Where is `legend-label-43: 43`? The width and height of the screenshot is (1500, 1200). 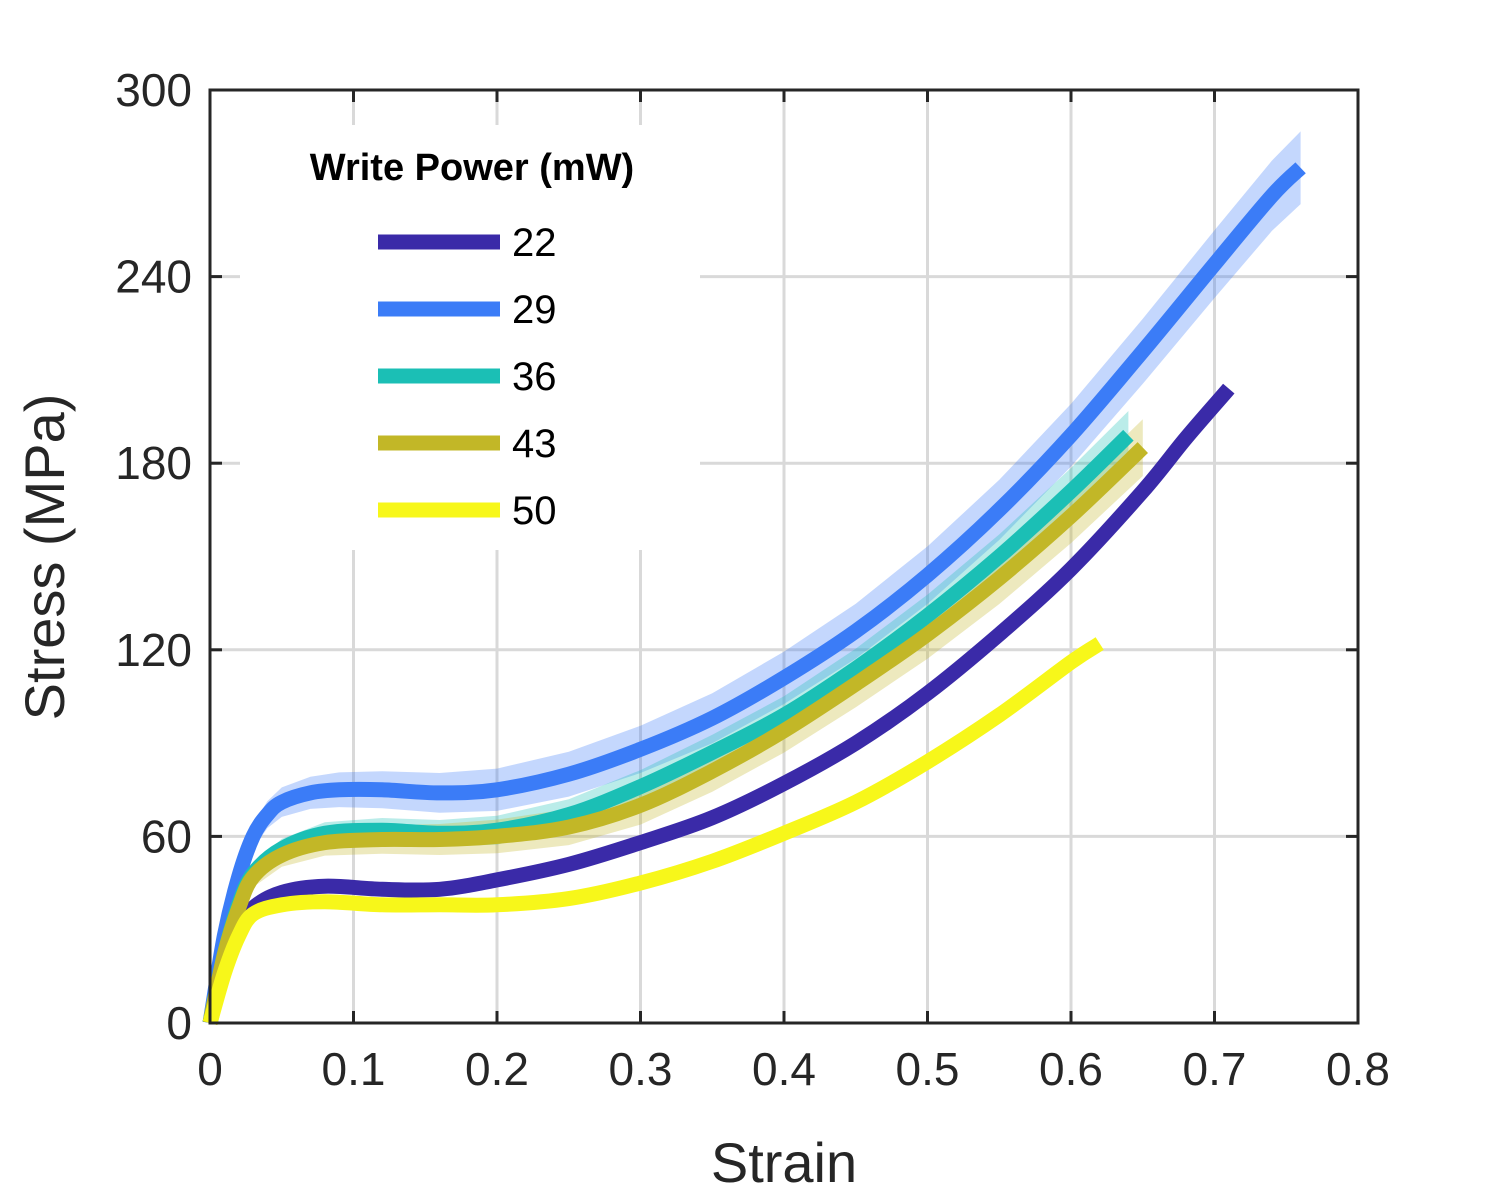
legend-label-43: 43 is located at coordinates (534, 444).